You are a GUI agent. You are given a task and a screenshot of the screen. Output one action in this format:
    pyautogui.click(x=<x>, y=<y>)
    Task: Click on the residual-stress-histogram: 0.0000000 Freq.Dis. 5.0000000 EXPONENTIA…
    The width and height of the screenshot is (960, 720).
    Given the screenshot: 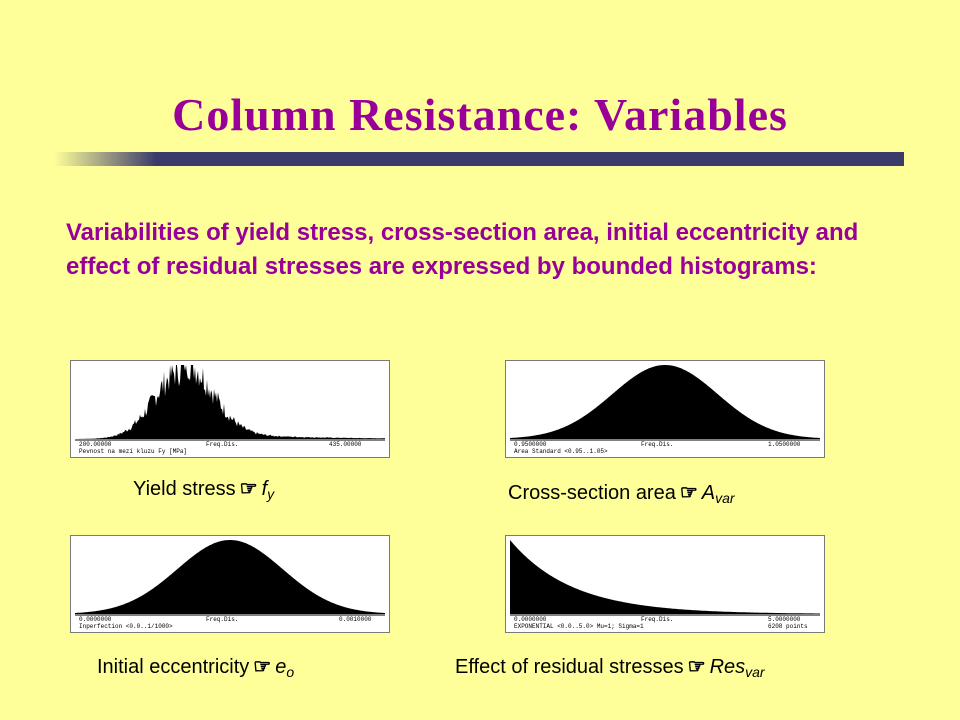 What is the action you would take?
    pyautogui.click(x=665, y=584)
    